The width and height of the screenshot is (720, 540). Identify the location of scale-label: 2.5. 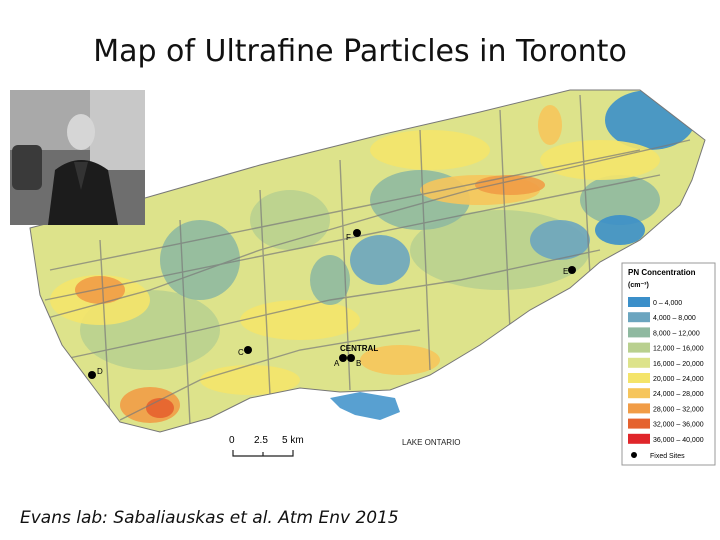
(261, 440).